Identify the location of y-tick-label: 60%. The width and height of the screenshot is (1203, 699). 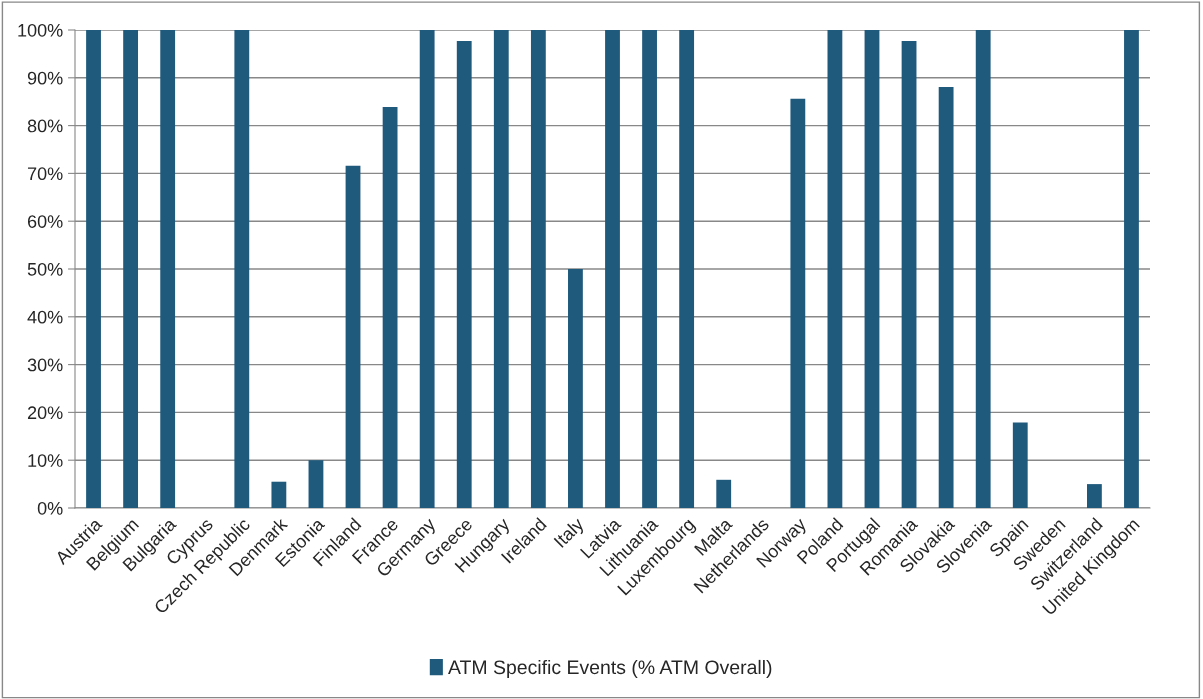
(45, 221).